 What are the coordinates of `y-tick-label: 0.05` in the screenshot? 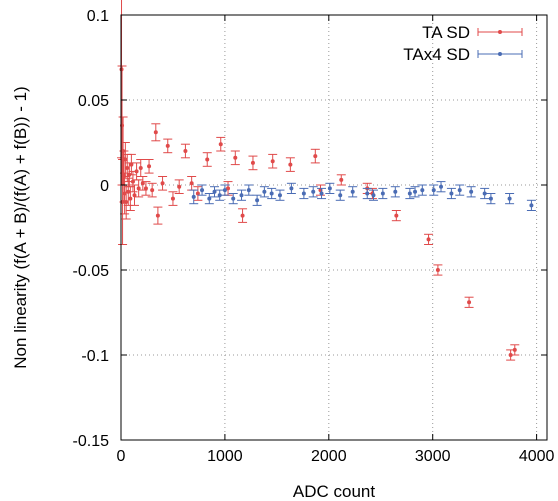 It's located at (93, 101).